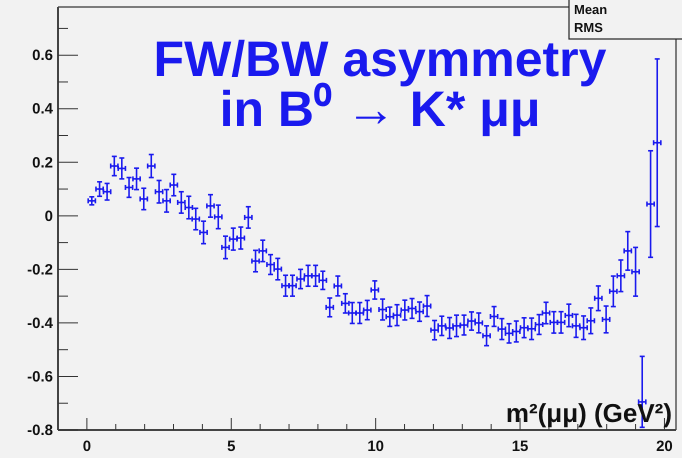 The width and height of the screenshot is (682, 458). I want to click on y-tick-label: 0.6, so click(42, 55).